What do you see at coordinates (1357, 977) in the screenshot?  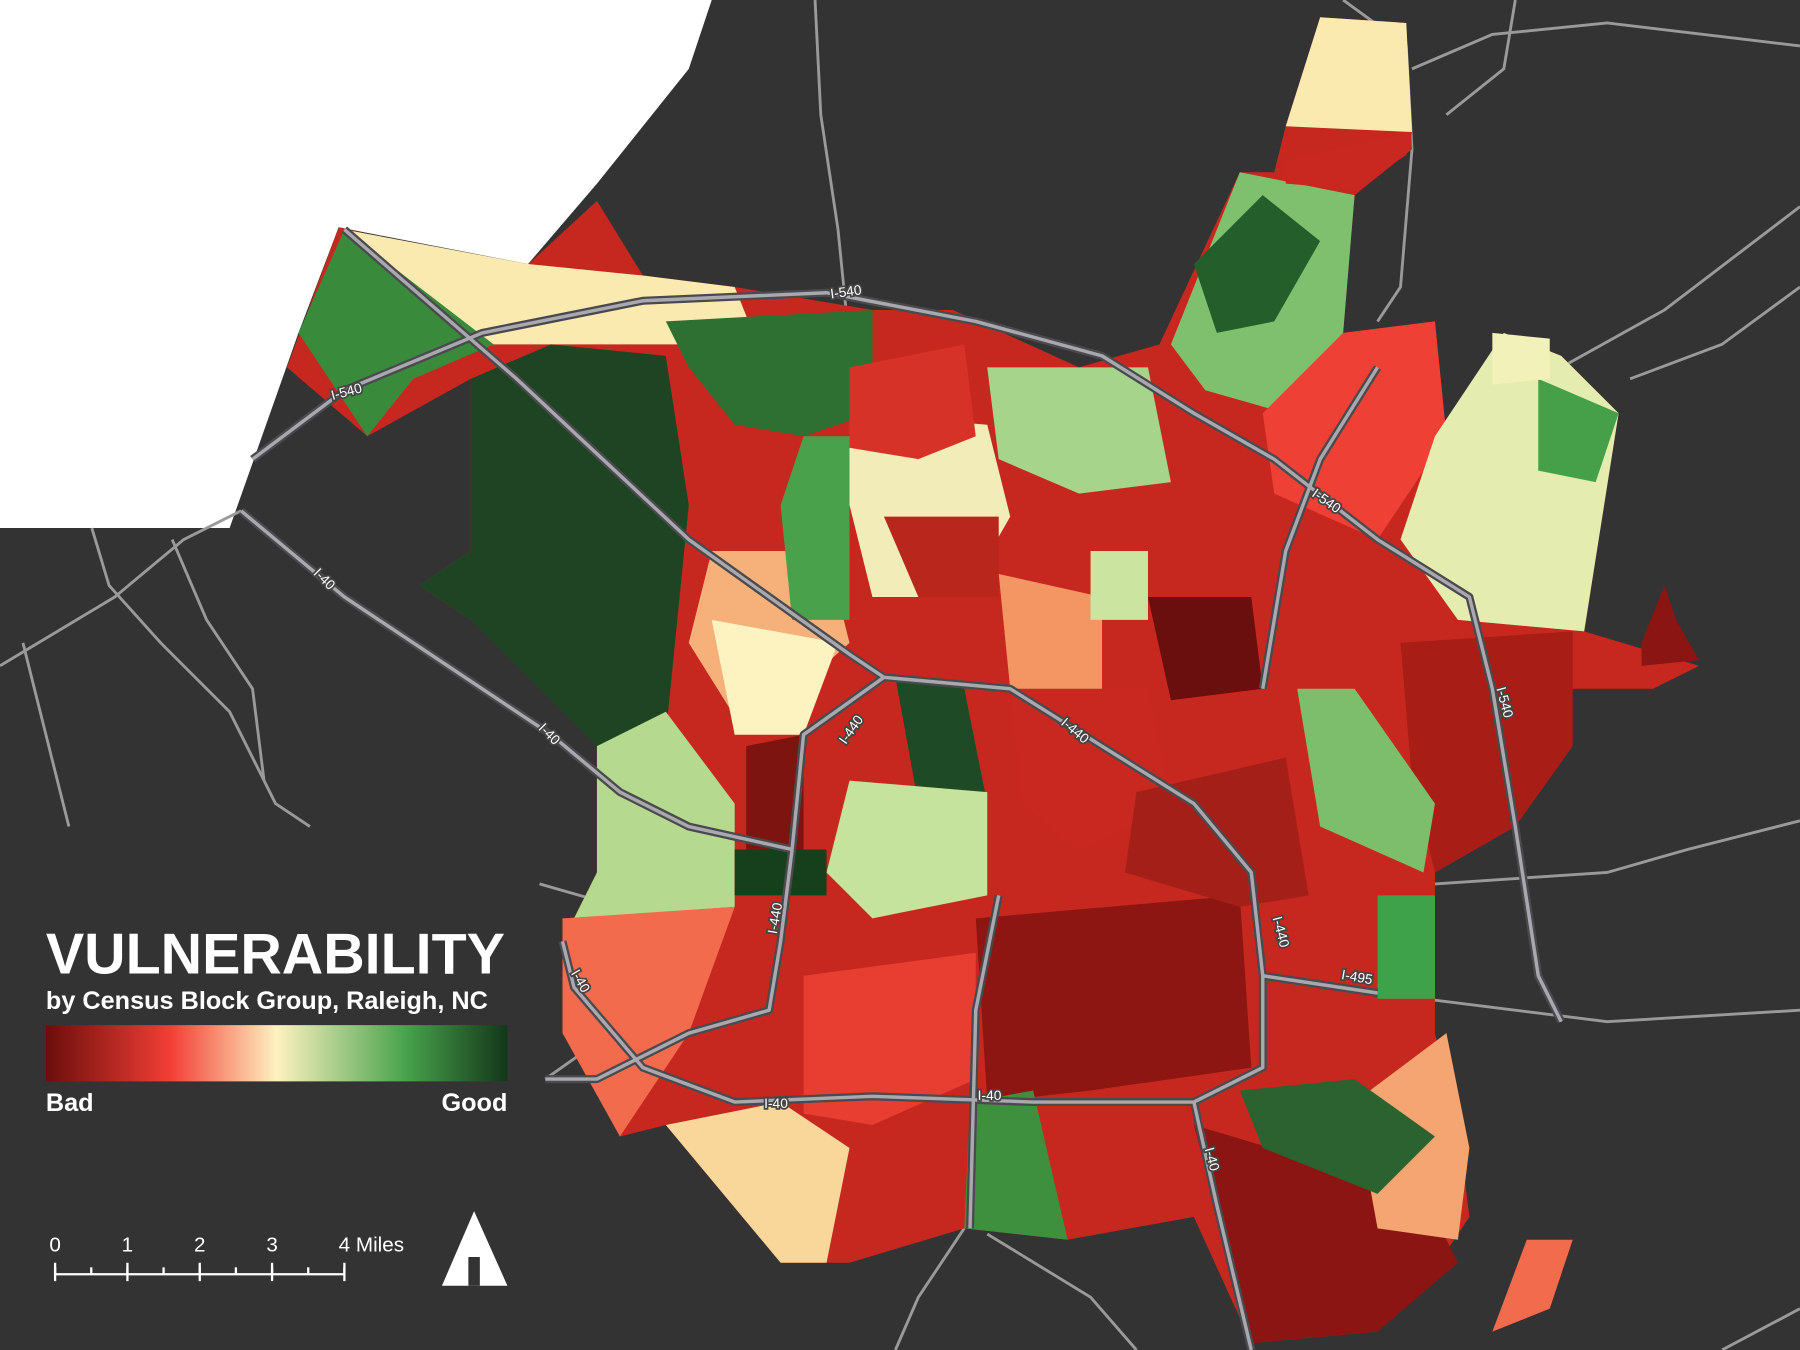 I see `road-label: I-495` at bounding box center [1357, 977].